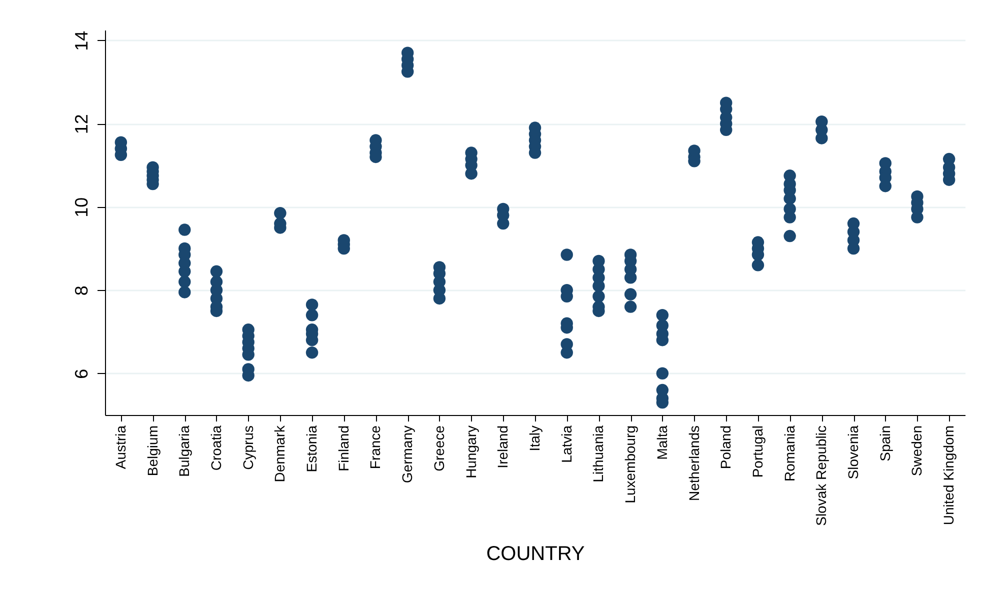 Image resolution: width=984 pixels, height=606 pixels. What do you see at coordinates (470, 452) in the screenshot?
I see `x-tick-label: Hungary` at bounding box center [470, 452].